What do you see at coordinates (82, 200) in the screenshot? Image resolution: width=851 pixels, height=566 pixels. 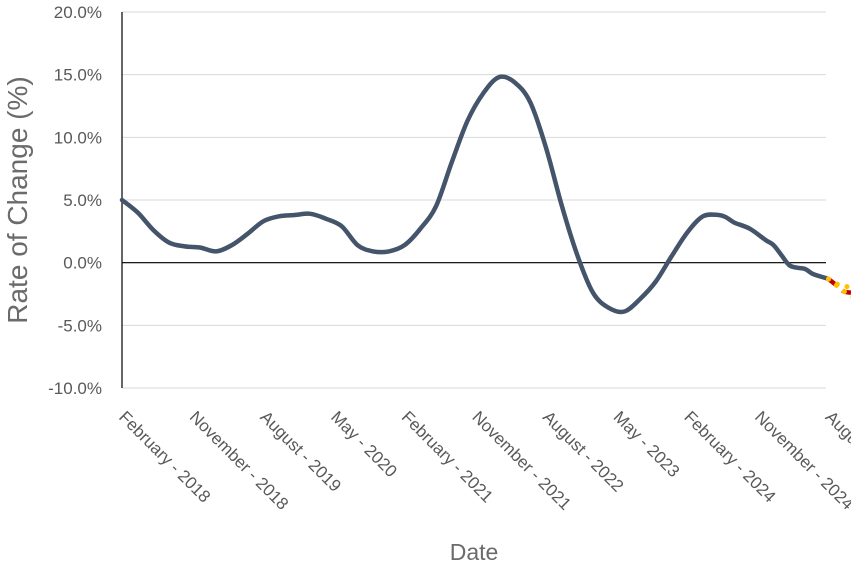 I see `y-tick-label: 5.0%` at bounding box center [82, 200].